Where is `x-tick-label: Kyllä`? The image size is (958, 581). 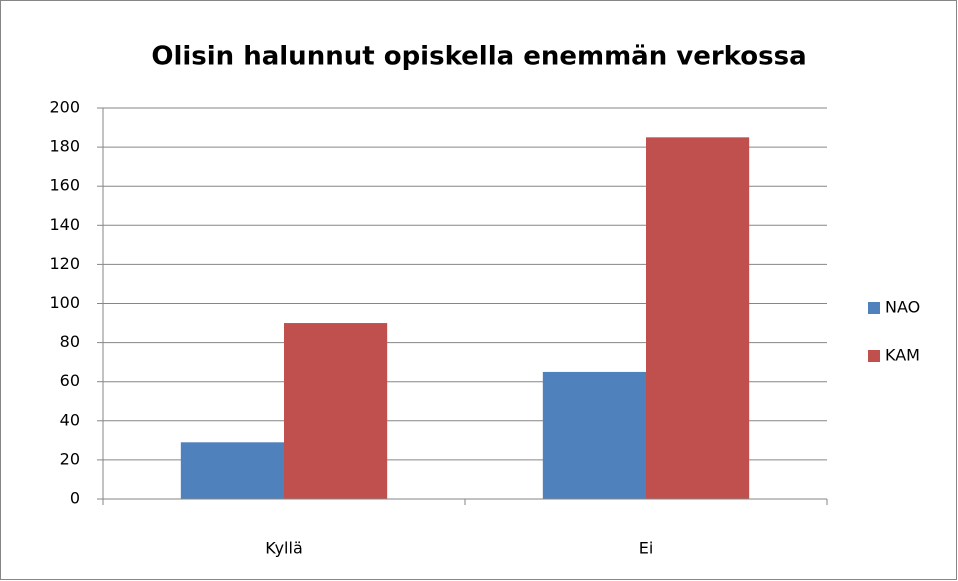 x-tick-label: Kyllä is located at coordinates (284, 548).